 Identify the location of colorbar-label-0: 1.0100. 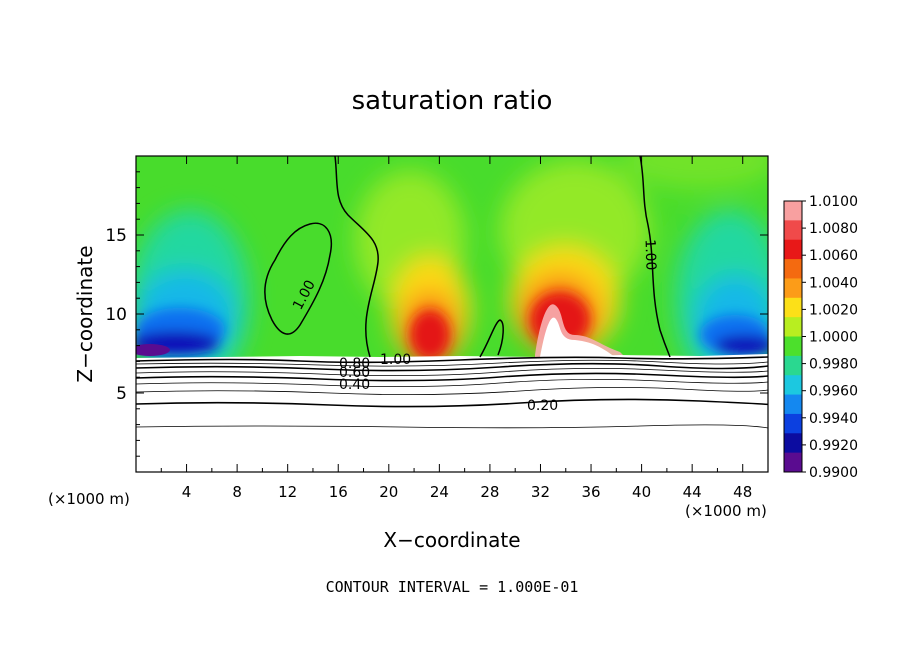
(833, 202).